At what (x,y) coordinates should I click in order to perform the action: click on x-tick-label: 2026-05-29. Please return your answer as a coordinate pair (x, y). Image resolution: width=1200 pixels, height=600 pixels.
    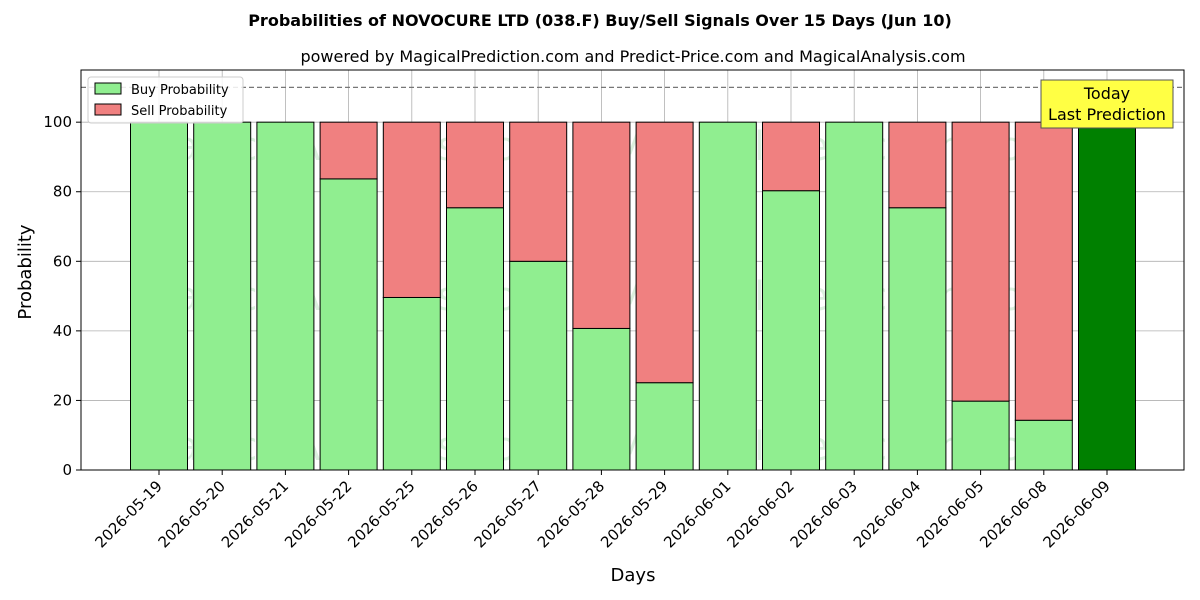
    Looking at the image, I should click on (634, 514).